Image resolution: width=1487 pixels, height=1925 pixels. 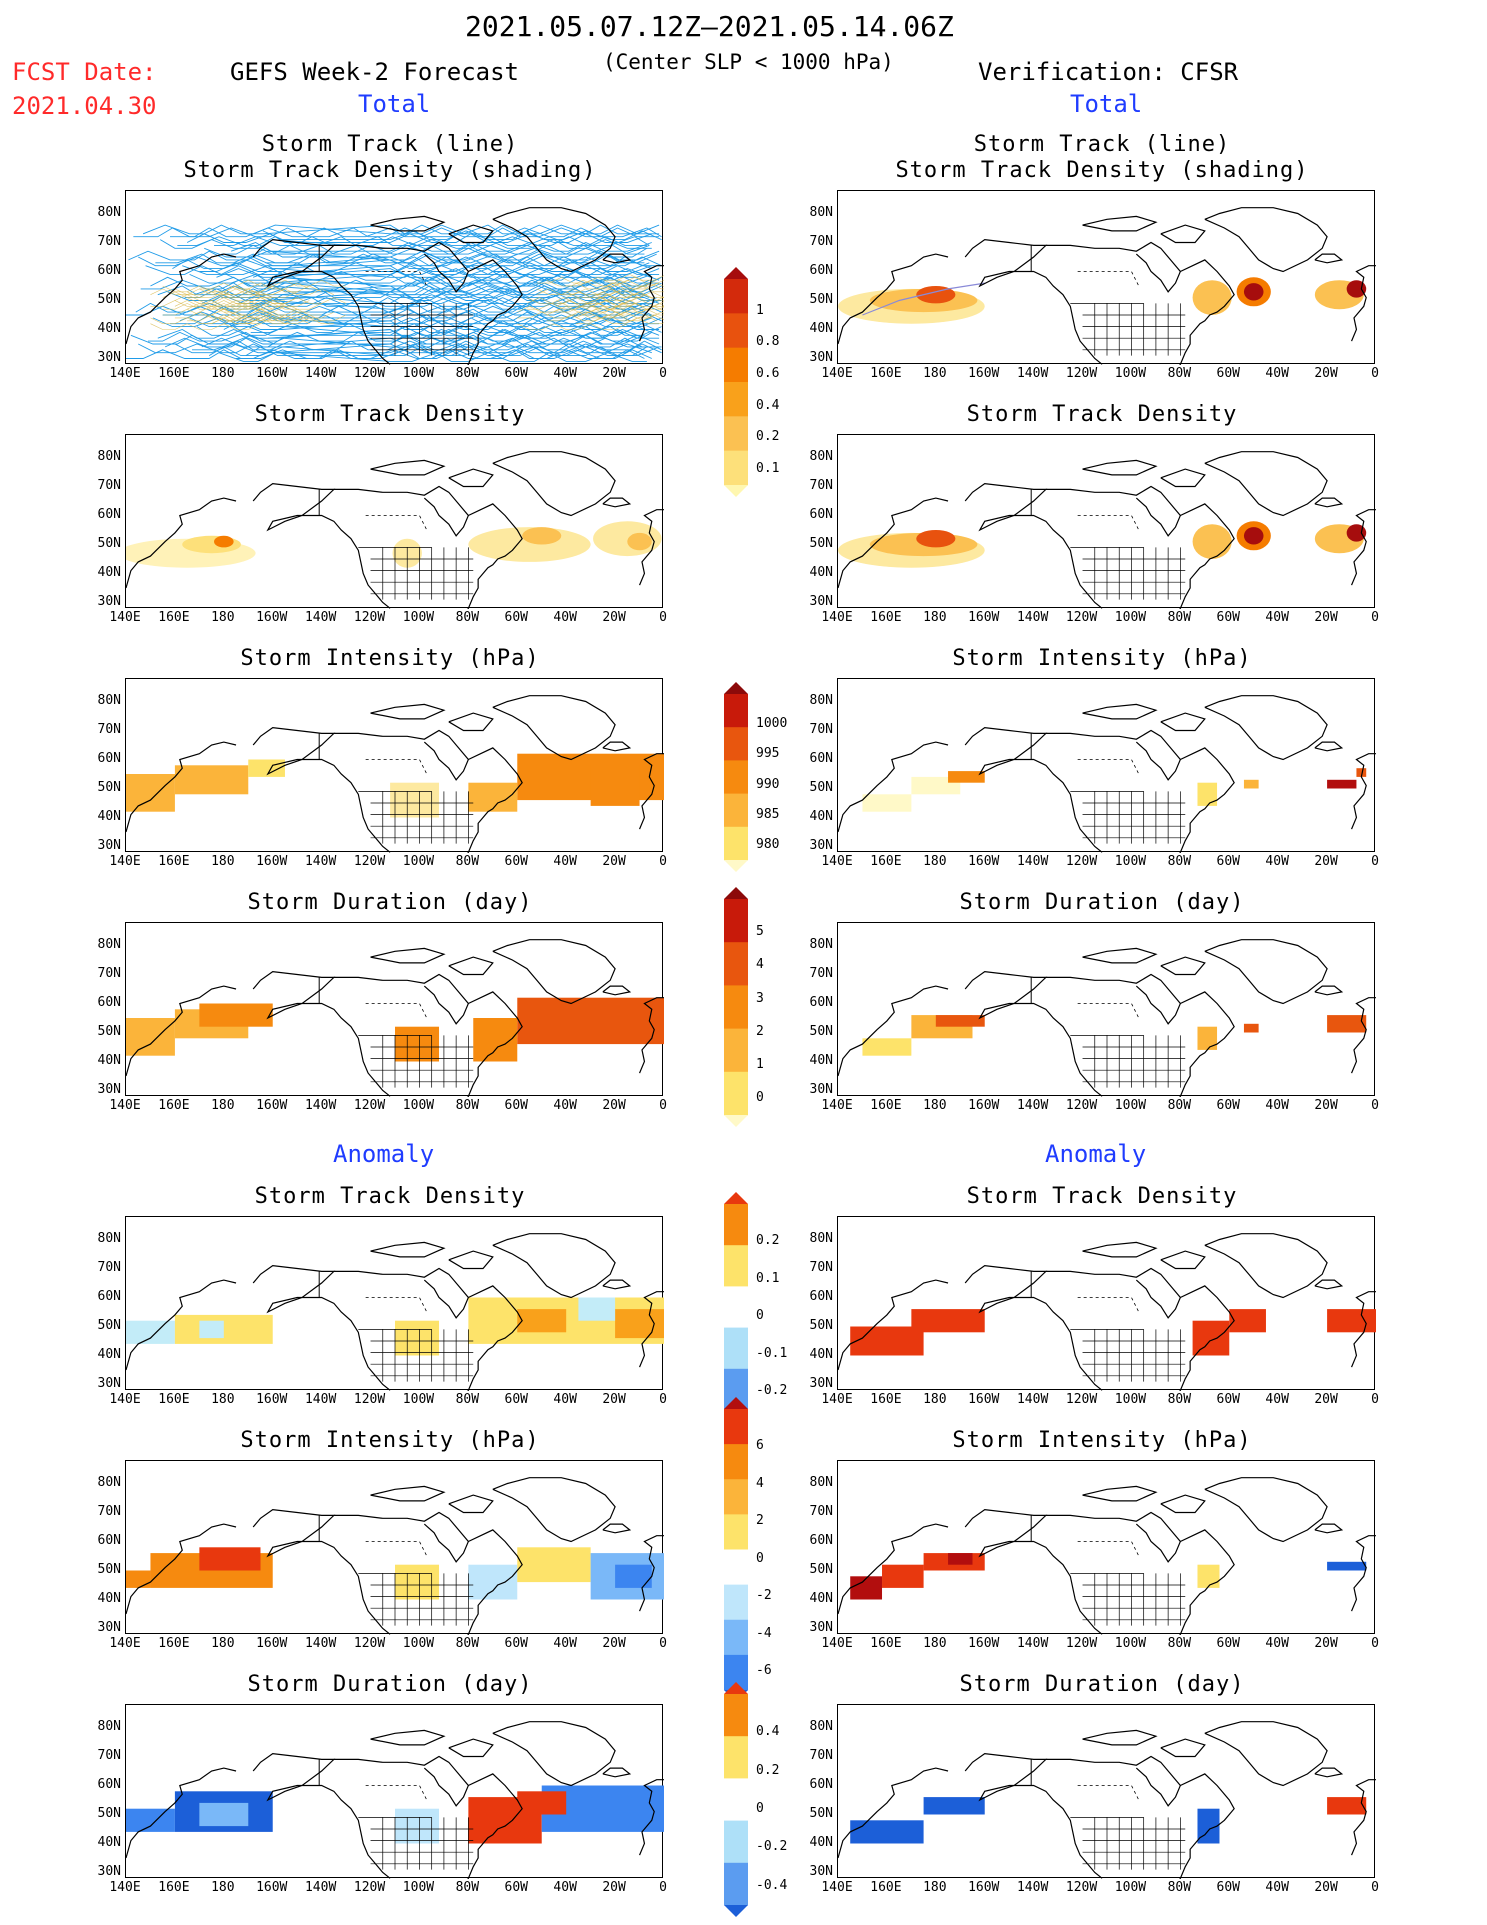 I want to click on coastlines-anomintensity-forecast, so click(x=395, y=1556).